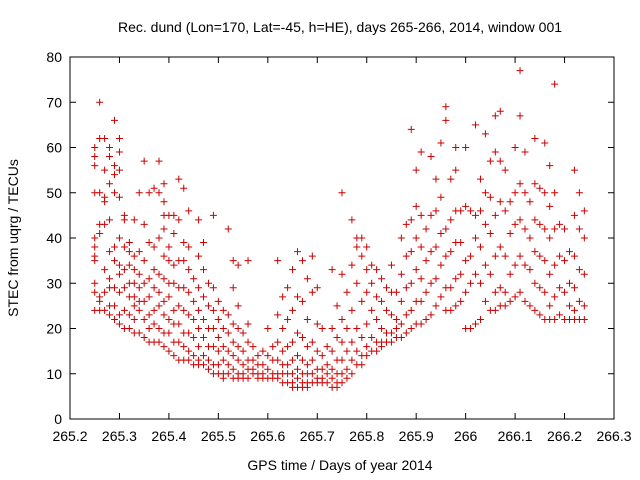 The width and height of the screenshot is (640, 480). What do you see at coordinates (339, 465) in the screenshot?
I see `x-axis-label: GPS time / Days of year 2014` at bounding box center [339, 465].